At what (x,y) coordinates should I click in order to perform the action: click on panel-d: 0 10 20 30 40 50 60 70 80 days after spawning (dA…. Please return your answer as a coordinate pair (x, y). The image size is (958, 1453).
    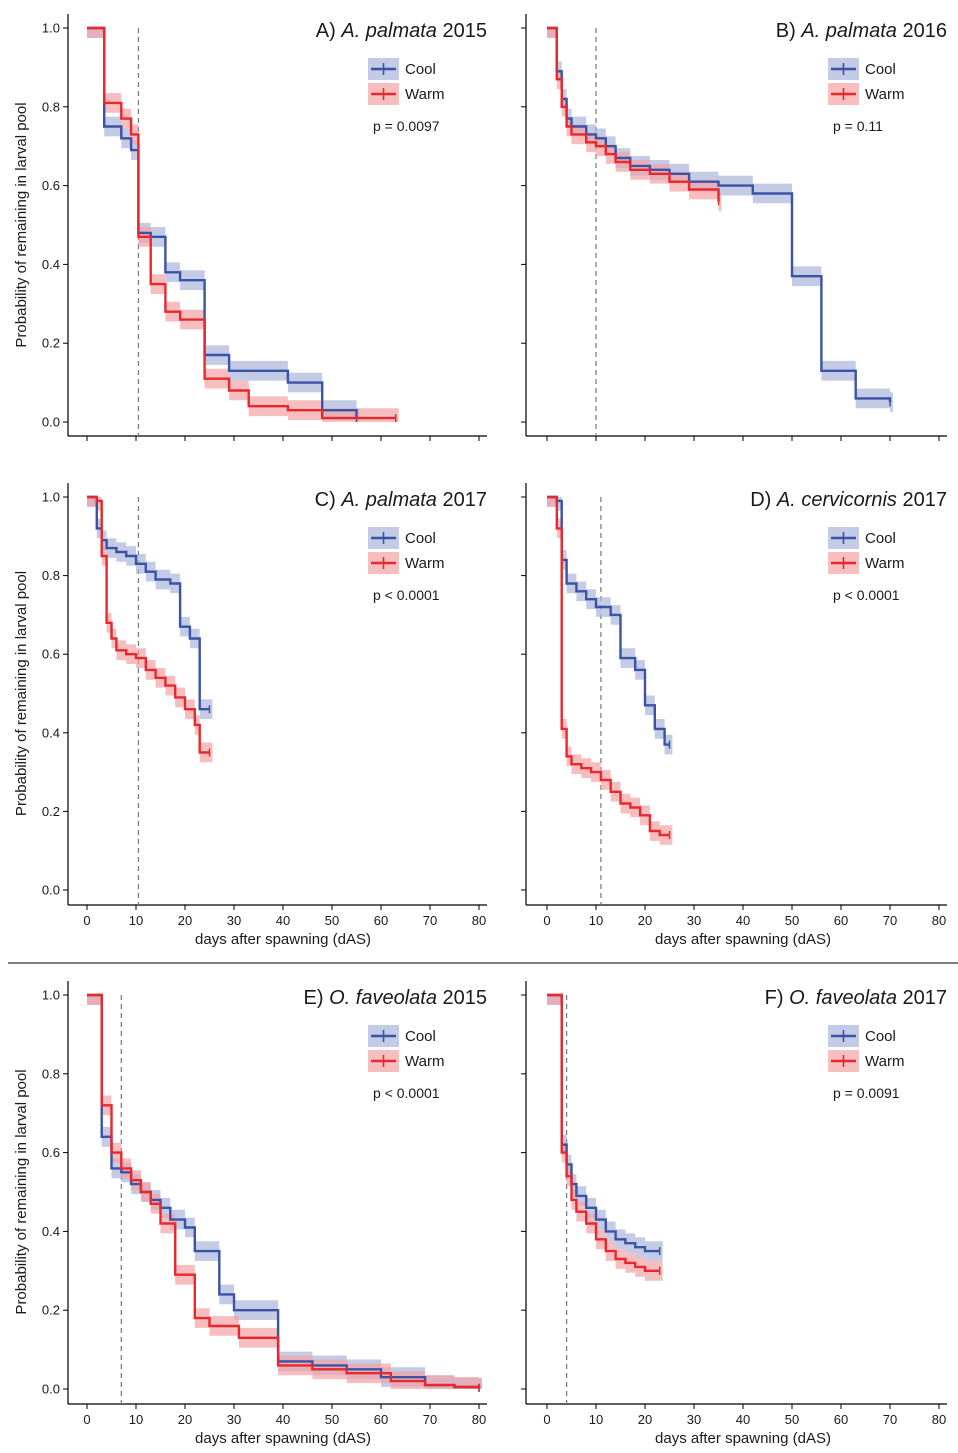
    Looking at the image, I should click on (734, 715).